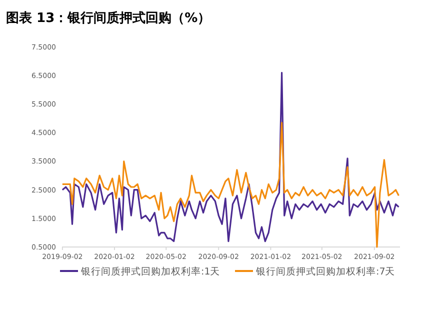  What do you see at coordinates (108, 18) in the screenshot?
I see `chart-title: 图表 13：银行间质押式回购（%）` at bounding box center [108, 18].